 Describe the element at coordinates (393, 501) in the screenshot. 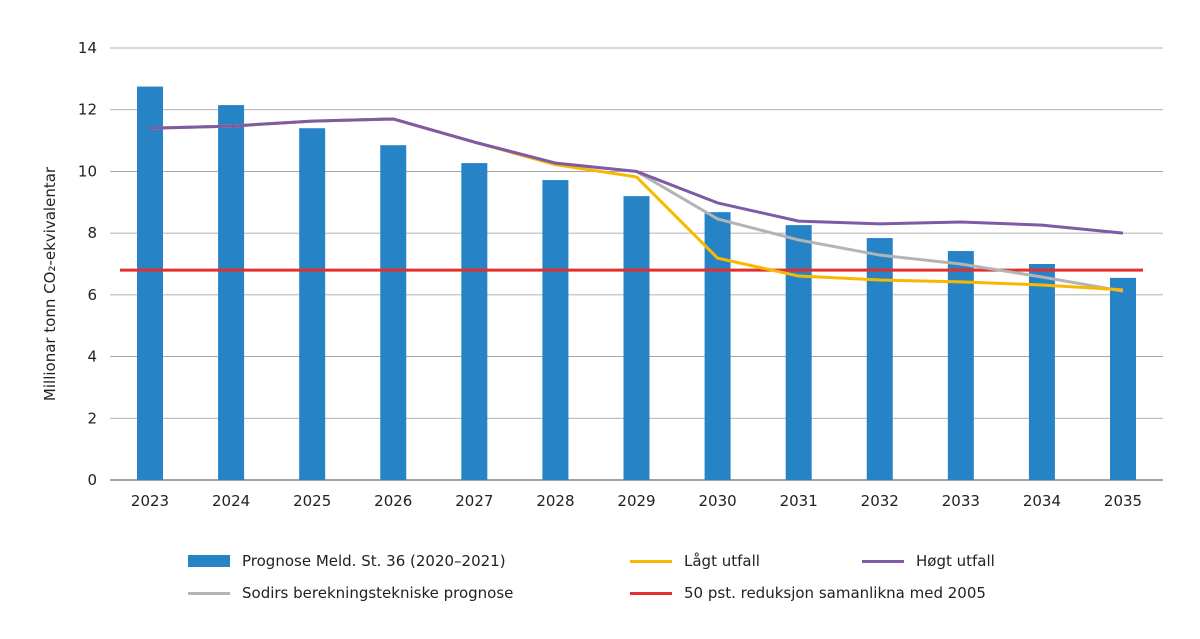

I see `x-tick-label: 2026` at that location.